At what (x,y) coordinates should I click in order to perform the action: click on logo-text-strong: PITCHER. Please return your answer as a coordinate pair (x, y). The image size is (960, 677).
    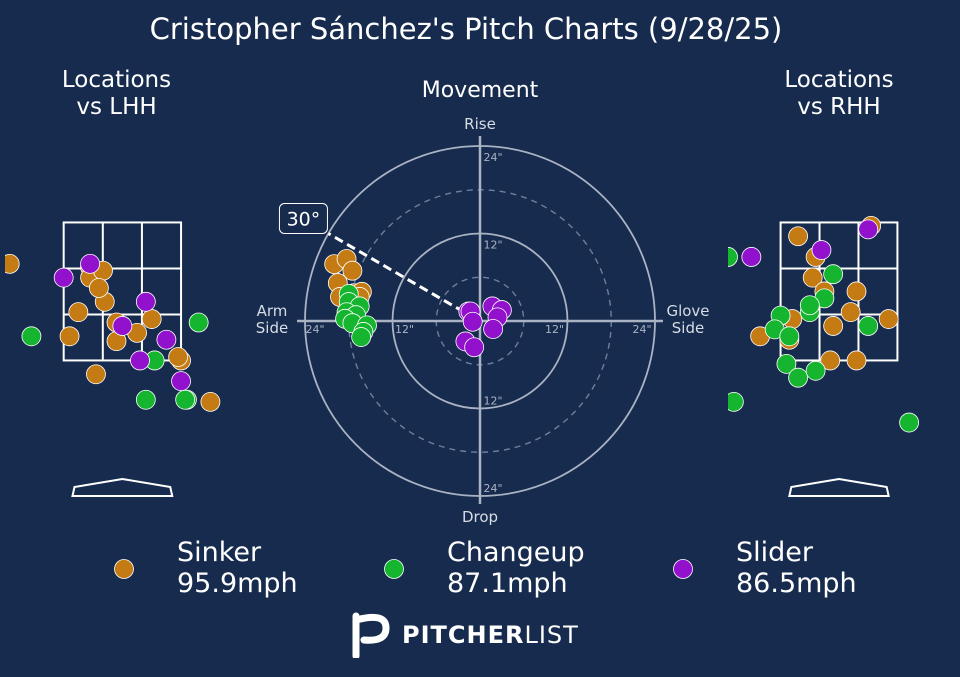
    Looking at the image, I should click on (463, 635).